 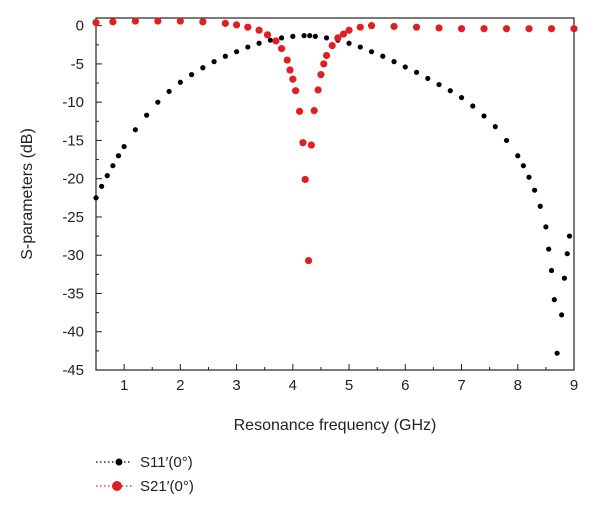 I want to click on y-tick-label: -10, so click(x=73, y=102).